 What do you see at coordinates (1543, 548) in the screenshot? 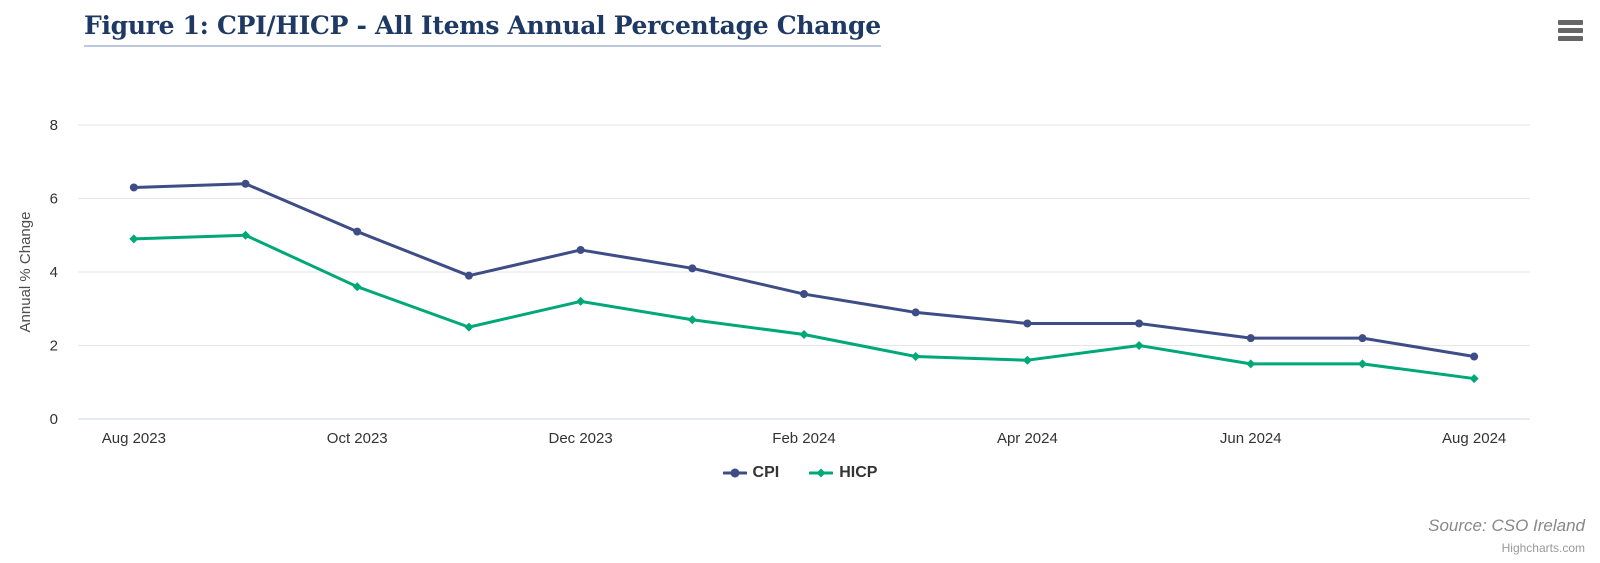
I see `highcharts-credit: Highcharts.com` at bounding box center [1543, 548].